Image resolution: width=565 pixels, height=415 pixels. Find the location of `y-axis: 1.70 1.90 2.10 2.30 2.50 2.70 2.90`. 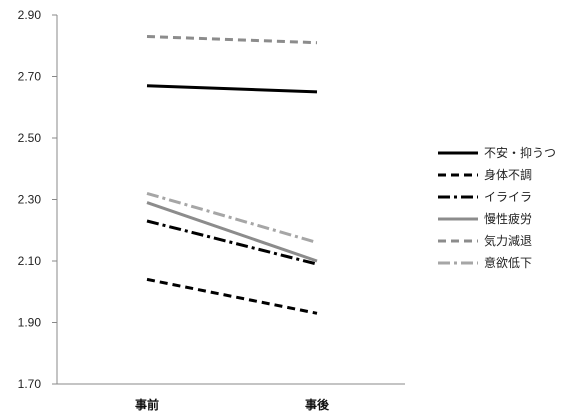

y-axis: 1.70 1.90 2.10 2.30 2.50 2.70 2.90 is located at coordinates (38, 199).